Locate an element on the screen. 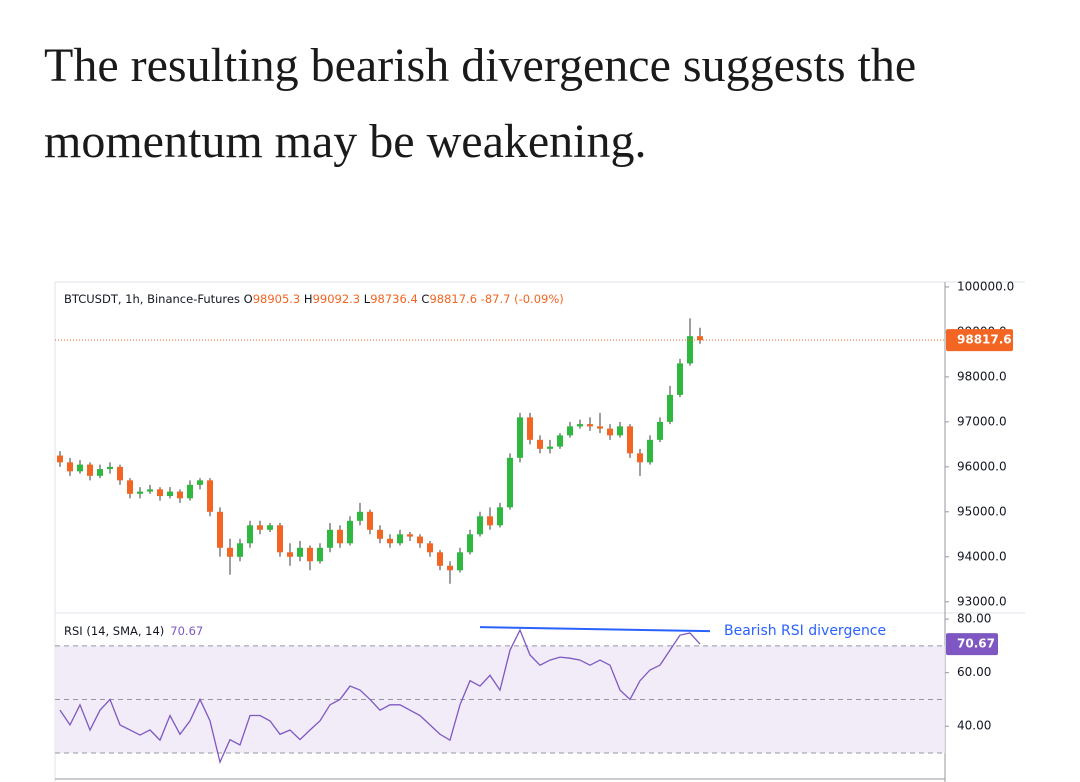  ohlc-value: 98905.3 is located at coordinates (277, 299).